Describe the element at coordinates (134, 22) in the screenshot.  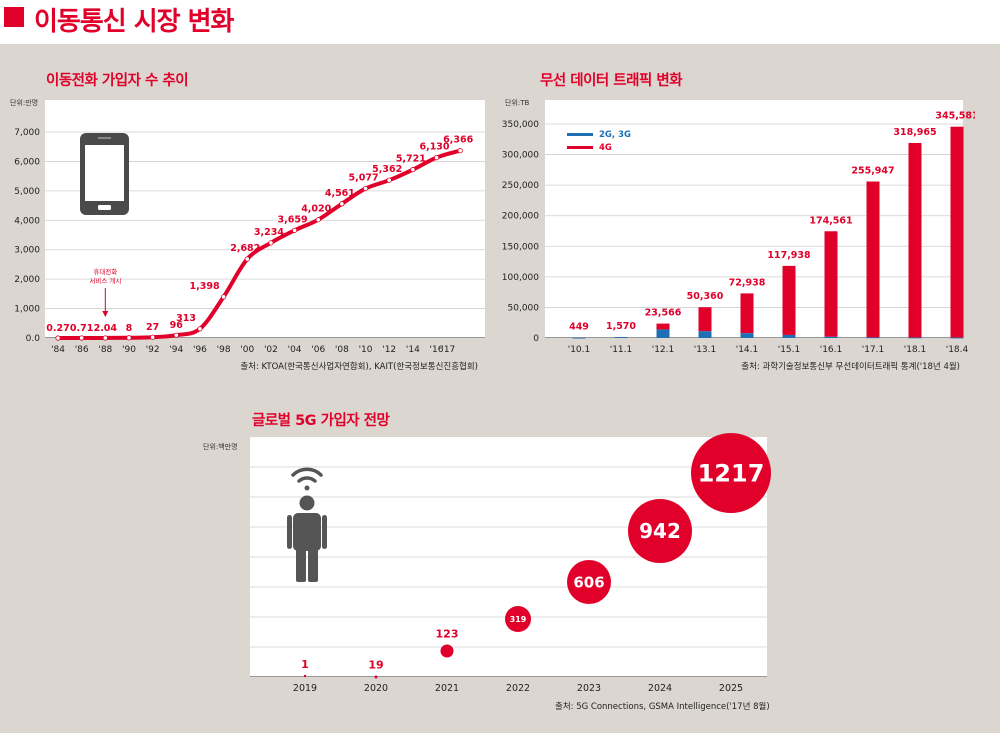
I see `page-title: 이동통신 시장 변화` at that location.